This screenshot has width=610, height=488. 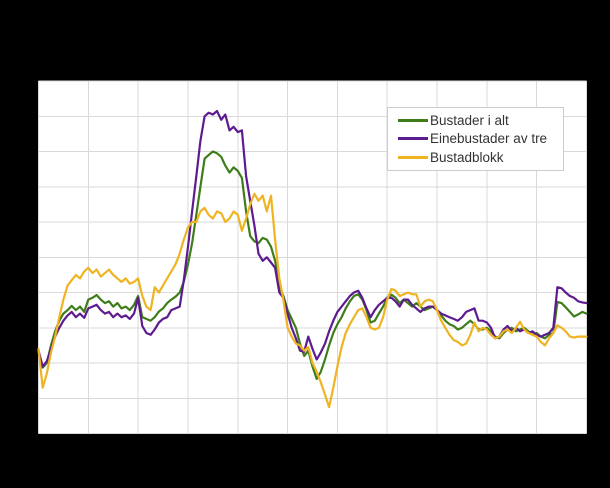 I want to click on legend-item-einebustader-av-tre: Einebustader av tre, so click(x=480, y=139).